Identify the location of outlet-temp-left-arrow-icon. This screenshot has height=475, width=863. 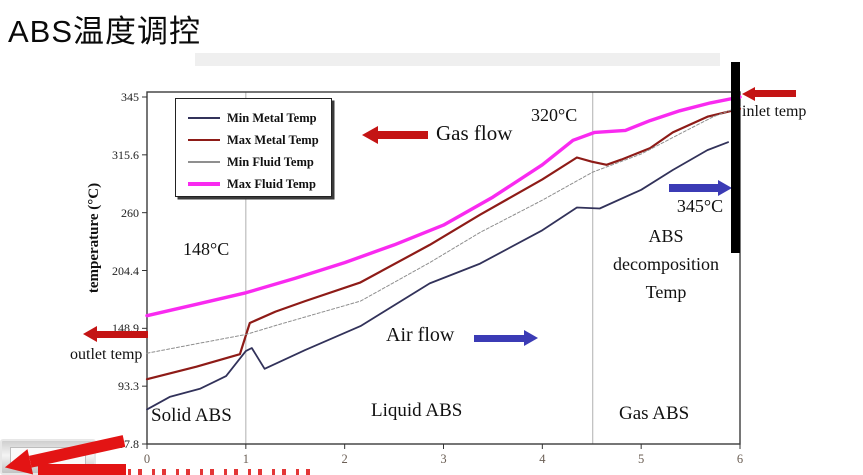
(115, 334).